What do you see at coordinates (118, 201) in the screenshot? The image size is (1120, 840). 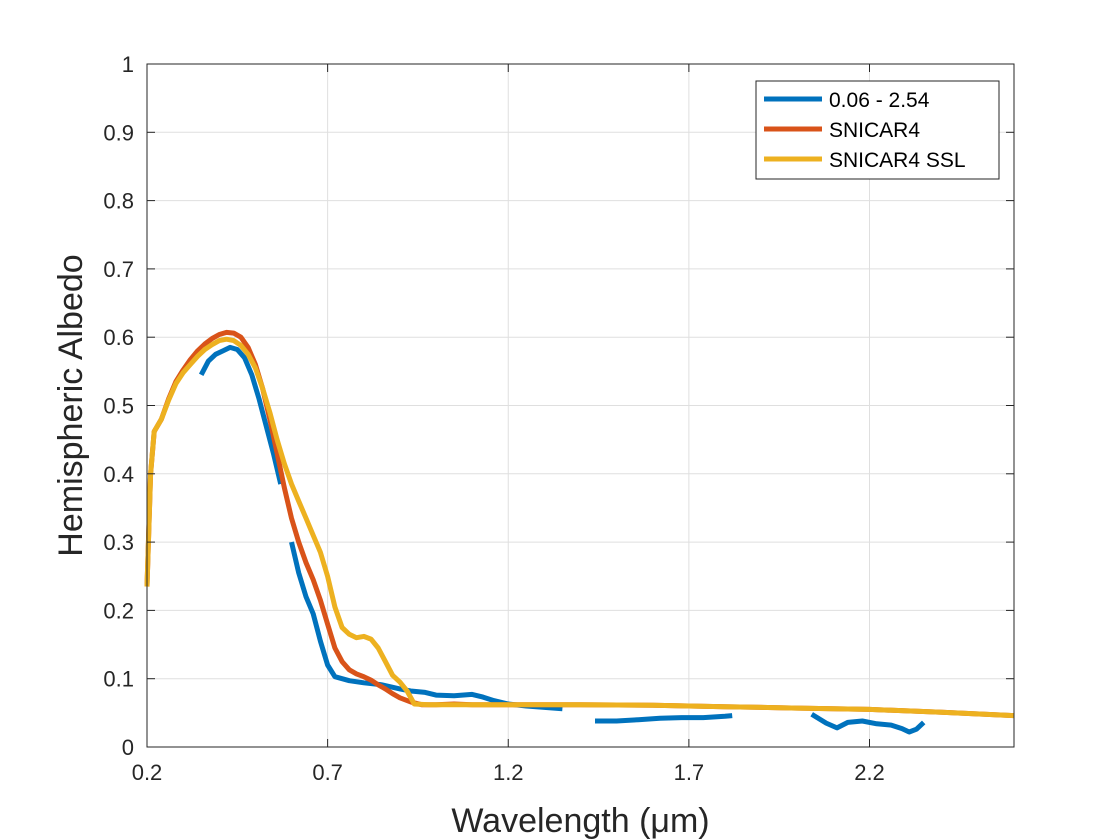 I see `y-tick-label: 0.8` at bounding box center [118, 201].